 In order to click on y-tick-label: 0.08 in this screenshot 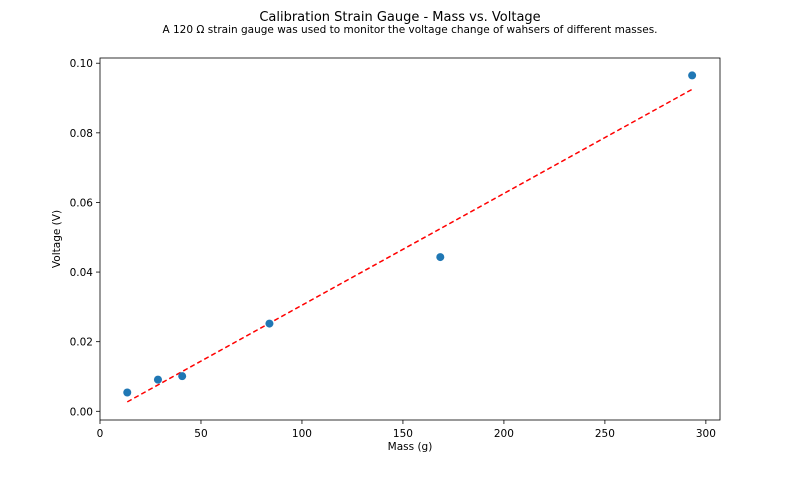, I will do `click(81, 134)`.